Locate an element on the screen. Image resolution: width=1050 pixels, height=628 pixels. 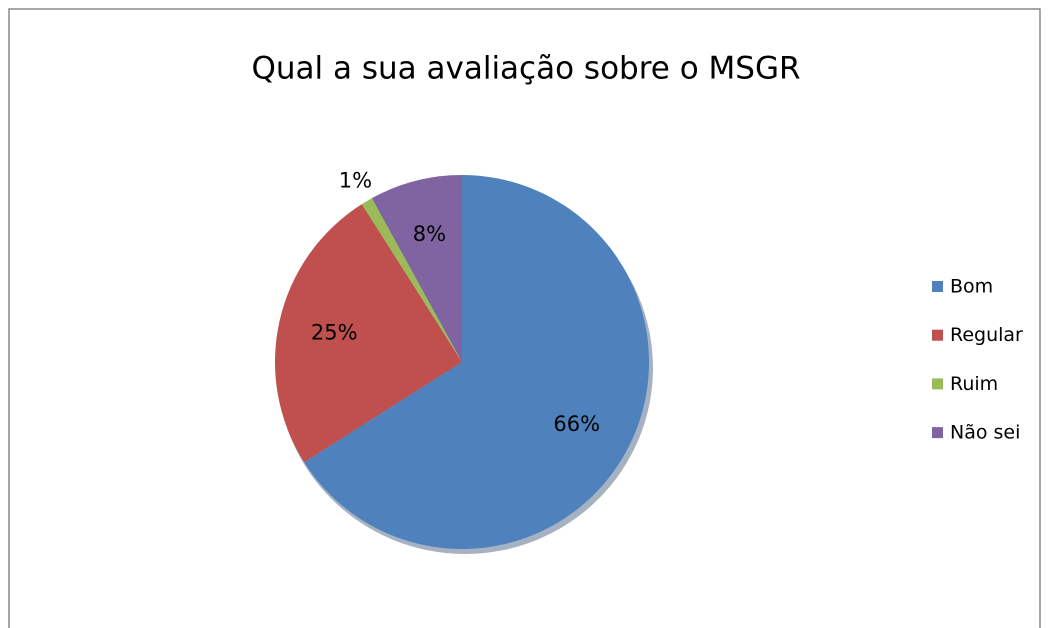
legend-text: Bom is located at coordinates (971, 287).